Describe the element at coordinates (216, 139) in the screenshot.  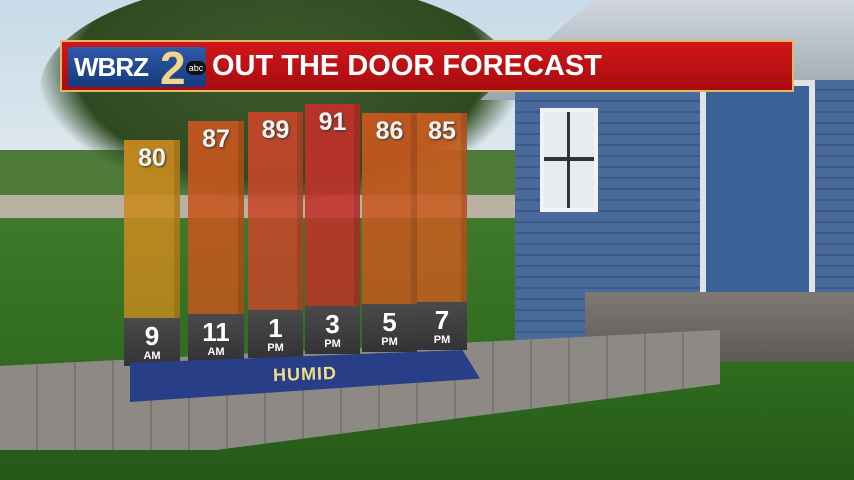
I see `data-label: 87` at that location.